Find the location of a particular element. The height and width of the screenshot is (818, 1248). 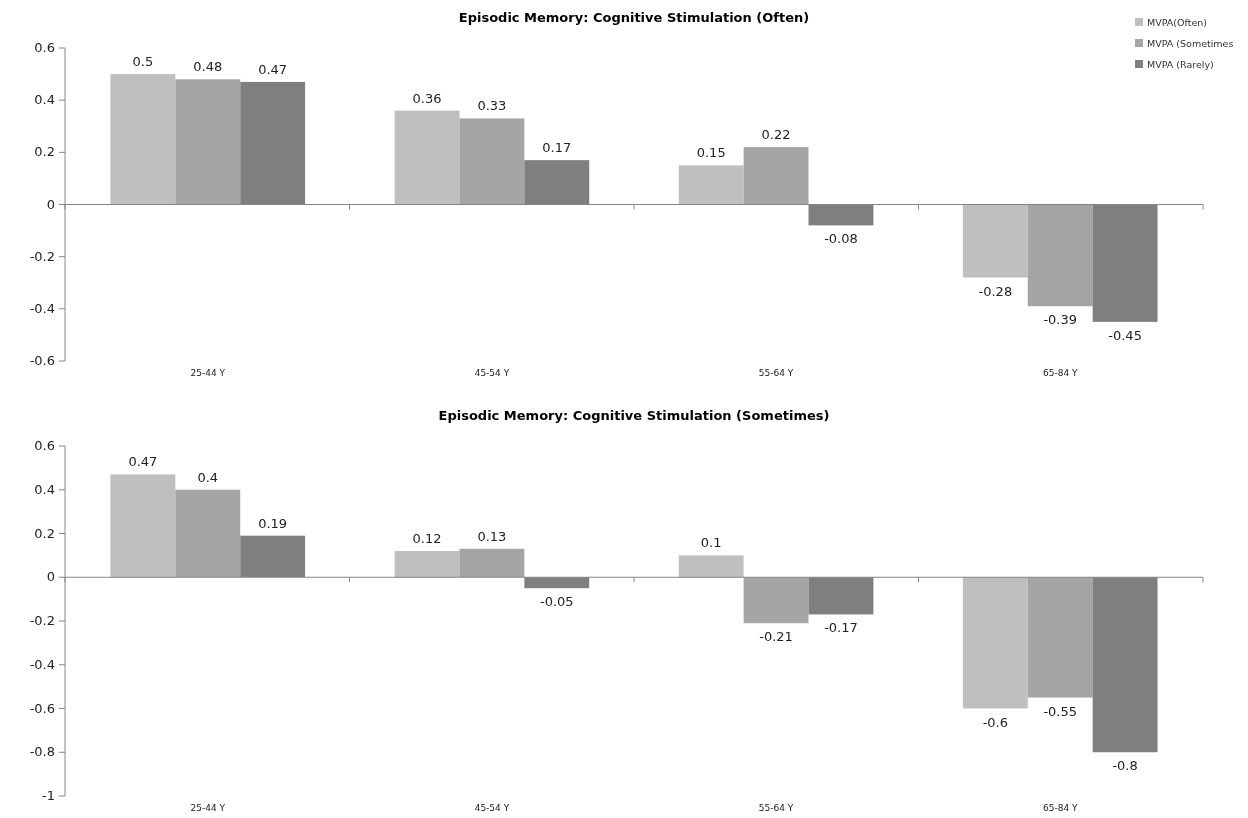

chart-title: Episodic Memory: Cognitive Stimulation (Often) is located at coordinates (634, 17).